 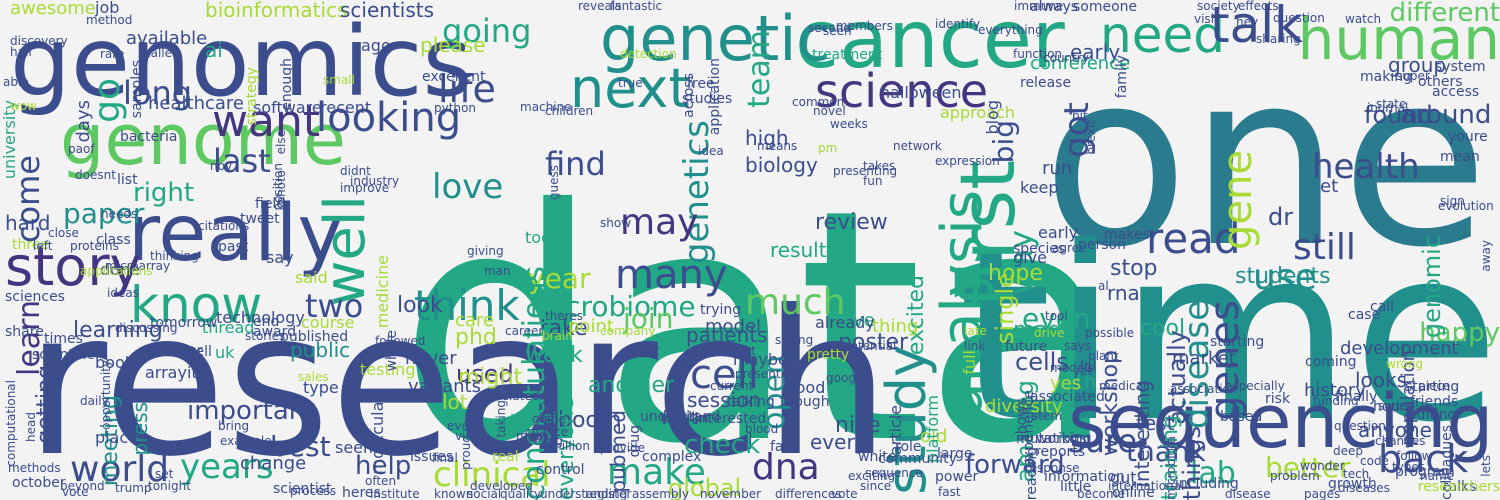 What do you see at coordinates (34, 468) in the screenshot?
I see `cloud-word: methods` at bounding box center [34, 468].